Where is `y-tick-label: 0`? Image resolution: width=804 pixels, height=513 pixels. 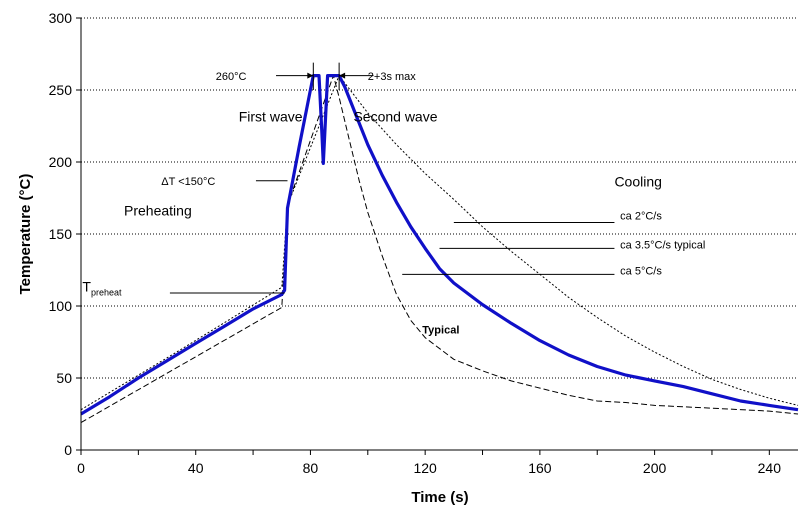
y-tick-label: 0 is located at coordinates (68, 450).